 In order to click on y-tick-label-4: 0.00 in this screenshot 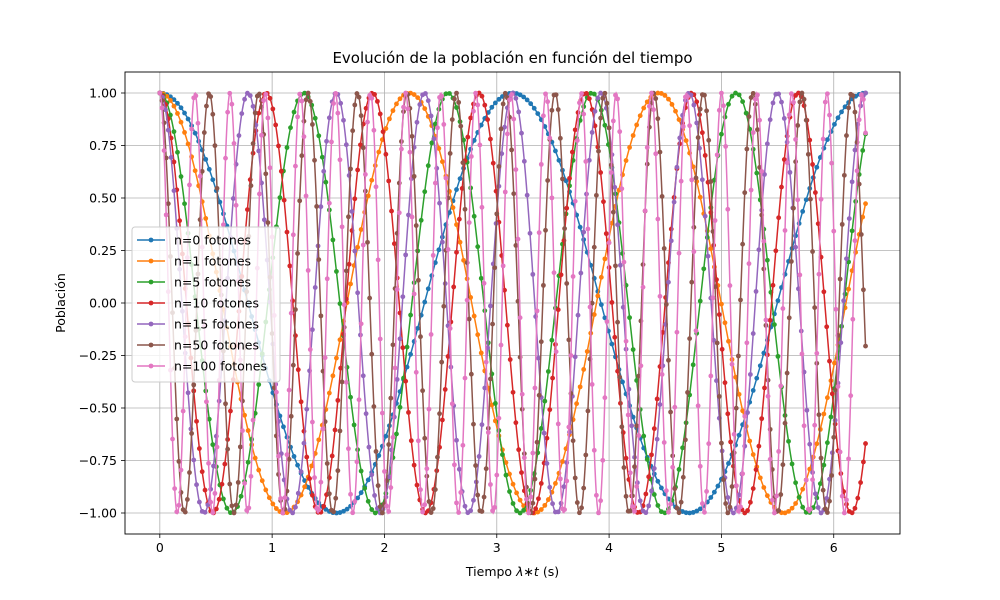, I will do `click(103, 303)`.